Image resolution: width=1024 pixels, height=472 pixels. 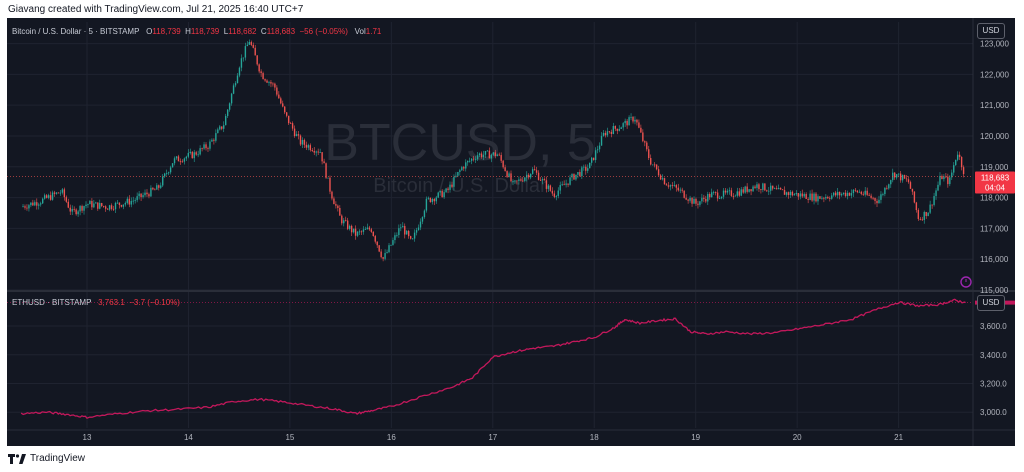 I want to click on btc-symbol-label: Bitcoin / U.S. Dollar · 5 · BITSTAMP, so click(x=76, y=31).